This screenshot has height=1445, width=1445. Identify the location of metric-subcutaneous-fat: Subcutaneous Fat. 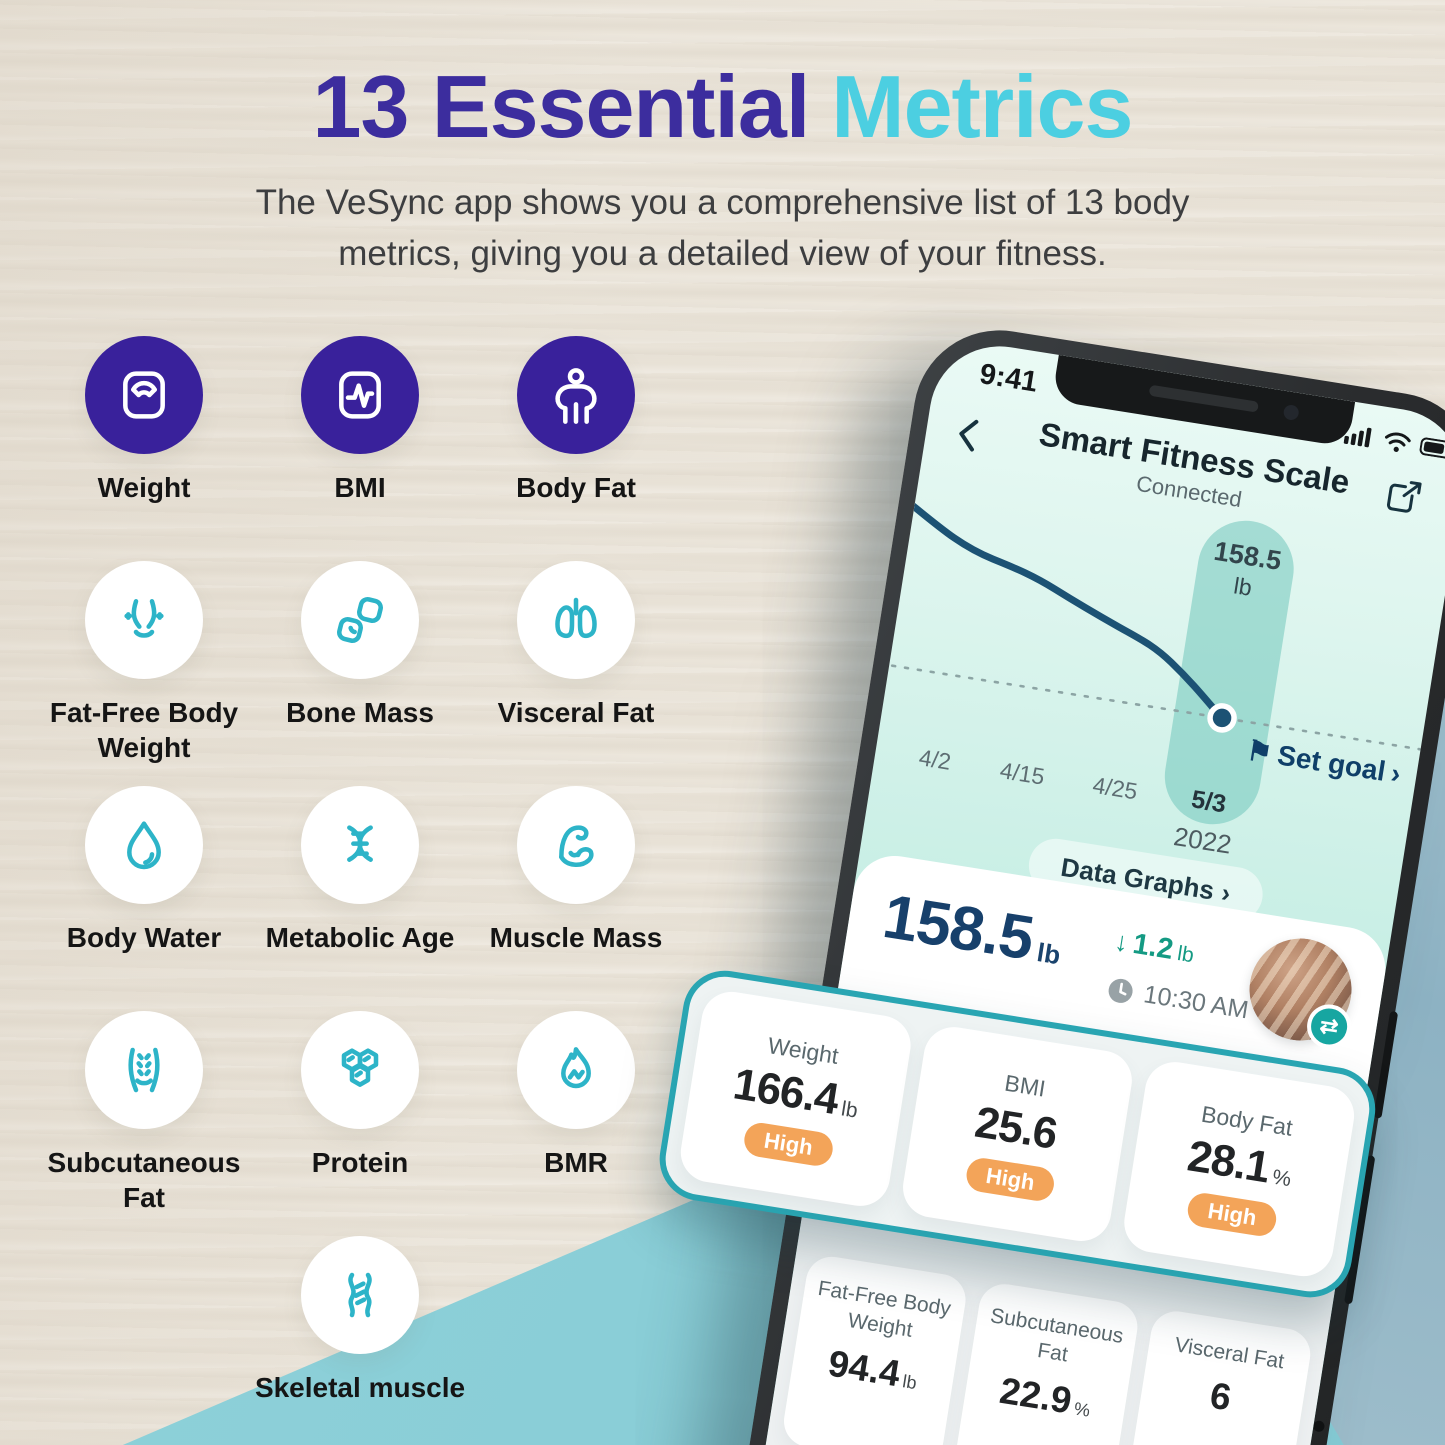
(144, 1123).